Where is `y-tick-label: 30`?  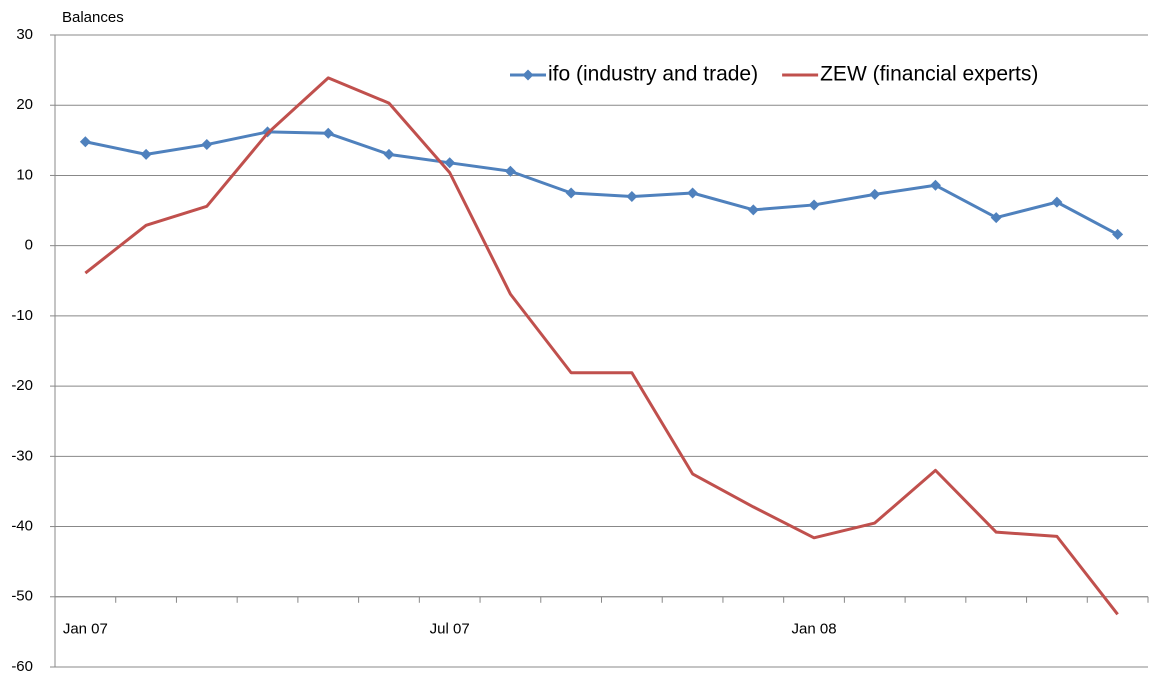 y-tick-label: 30 is located at coordinates (24, 34).